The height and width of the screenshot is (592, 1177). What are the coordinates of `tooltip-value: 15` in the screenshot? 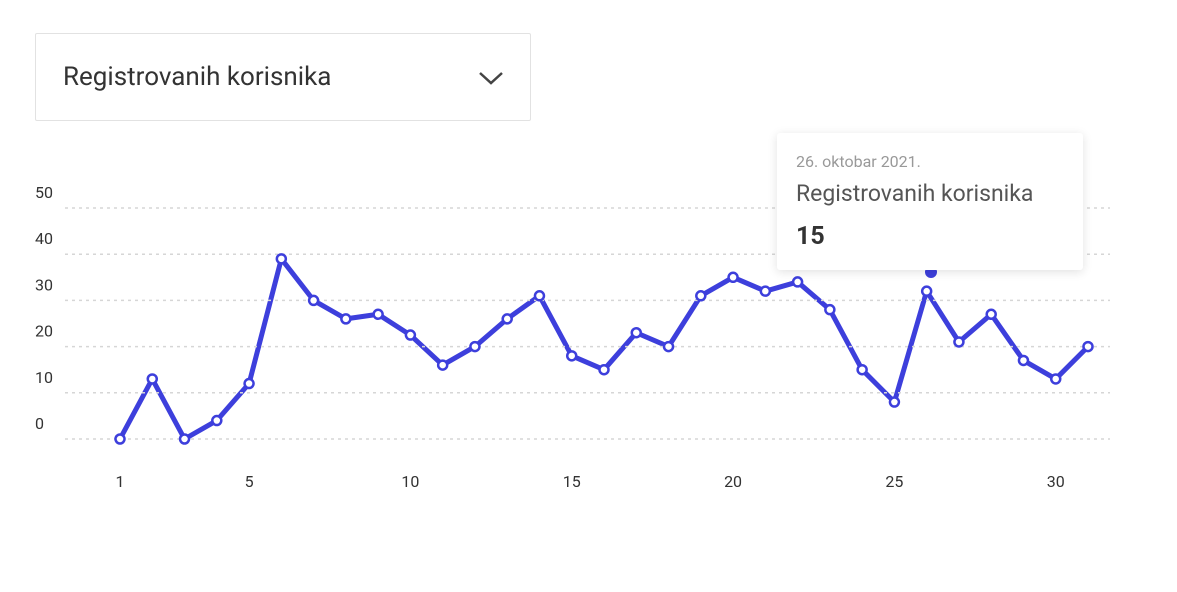 It's located at (810, 236).